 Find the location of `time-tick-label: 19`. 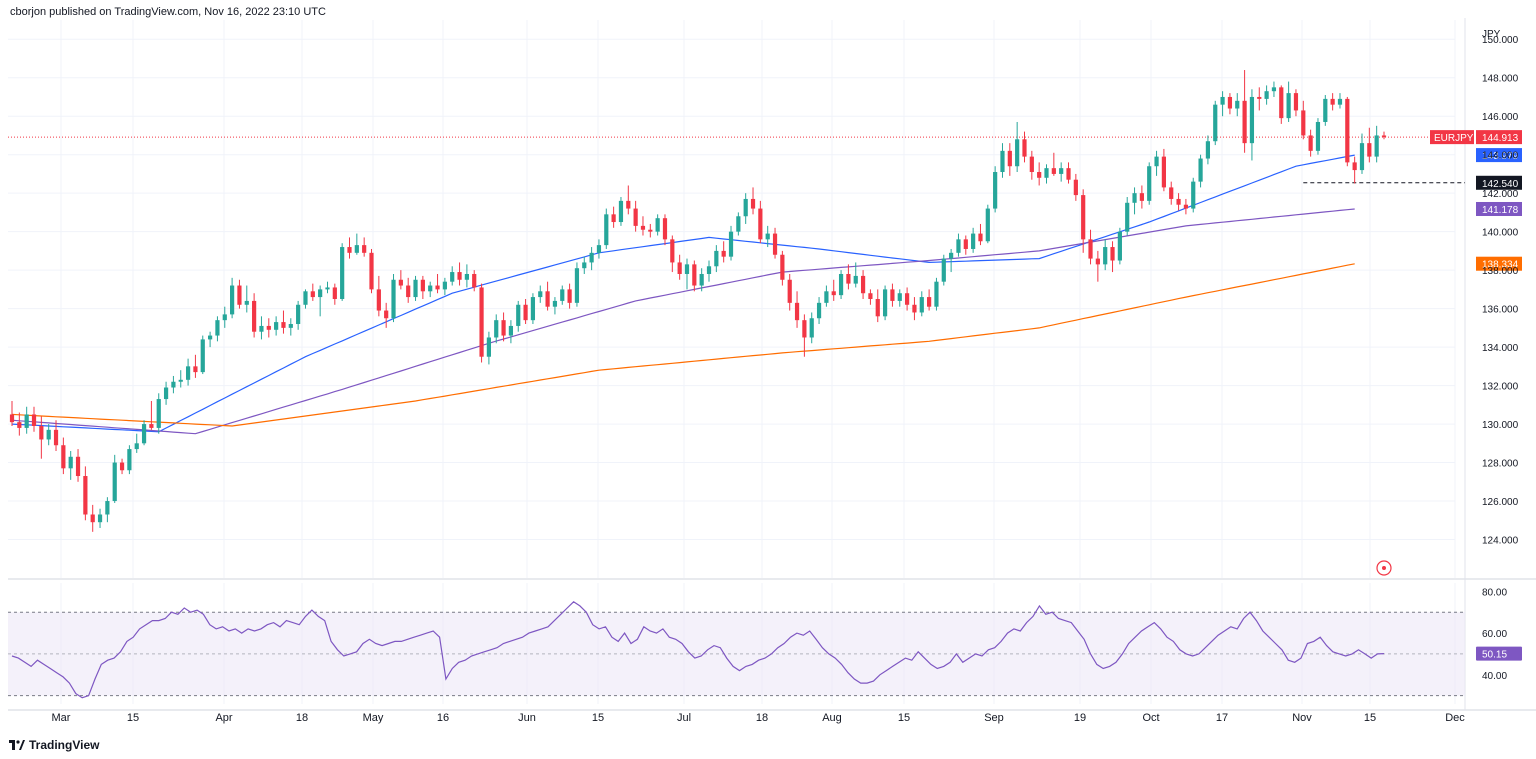

time-tick-label: 19 is located at coordinates (1080, 718).